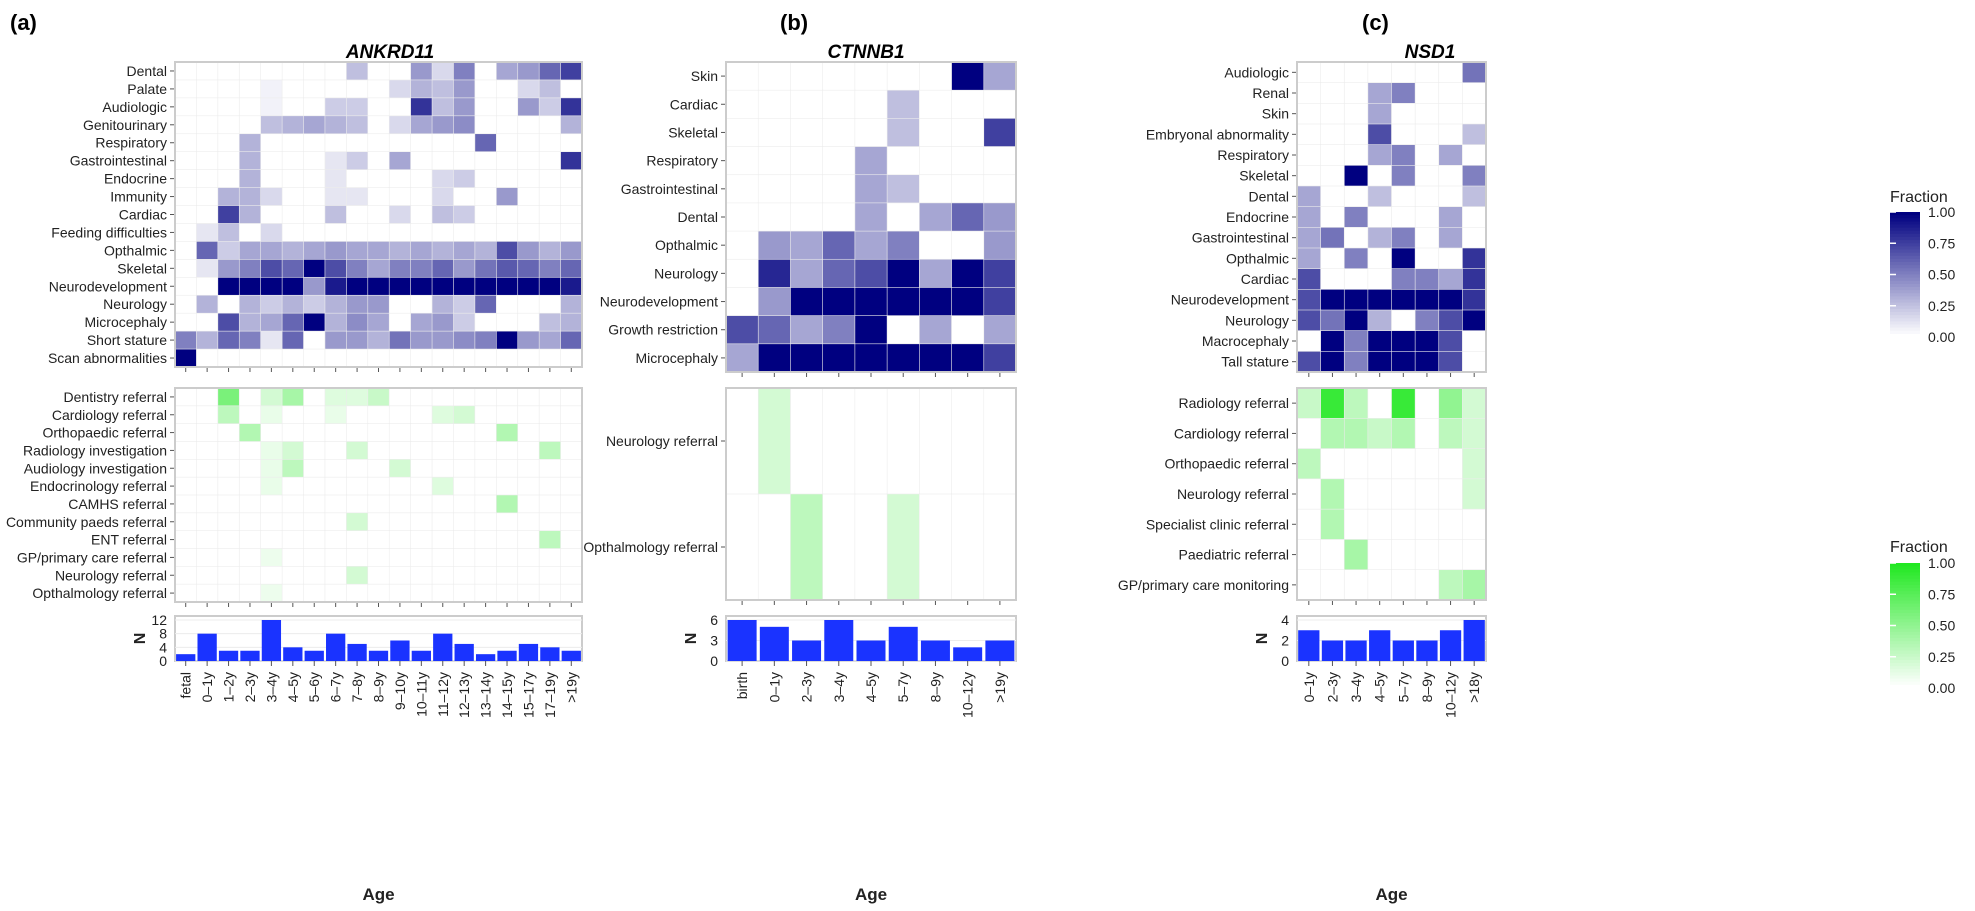 This screenshot has width=1975, height=911. I want to click on n-axis-label: N, so click(1262, 639).